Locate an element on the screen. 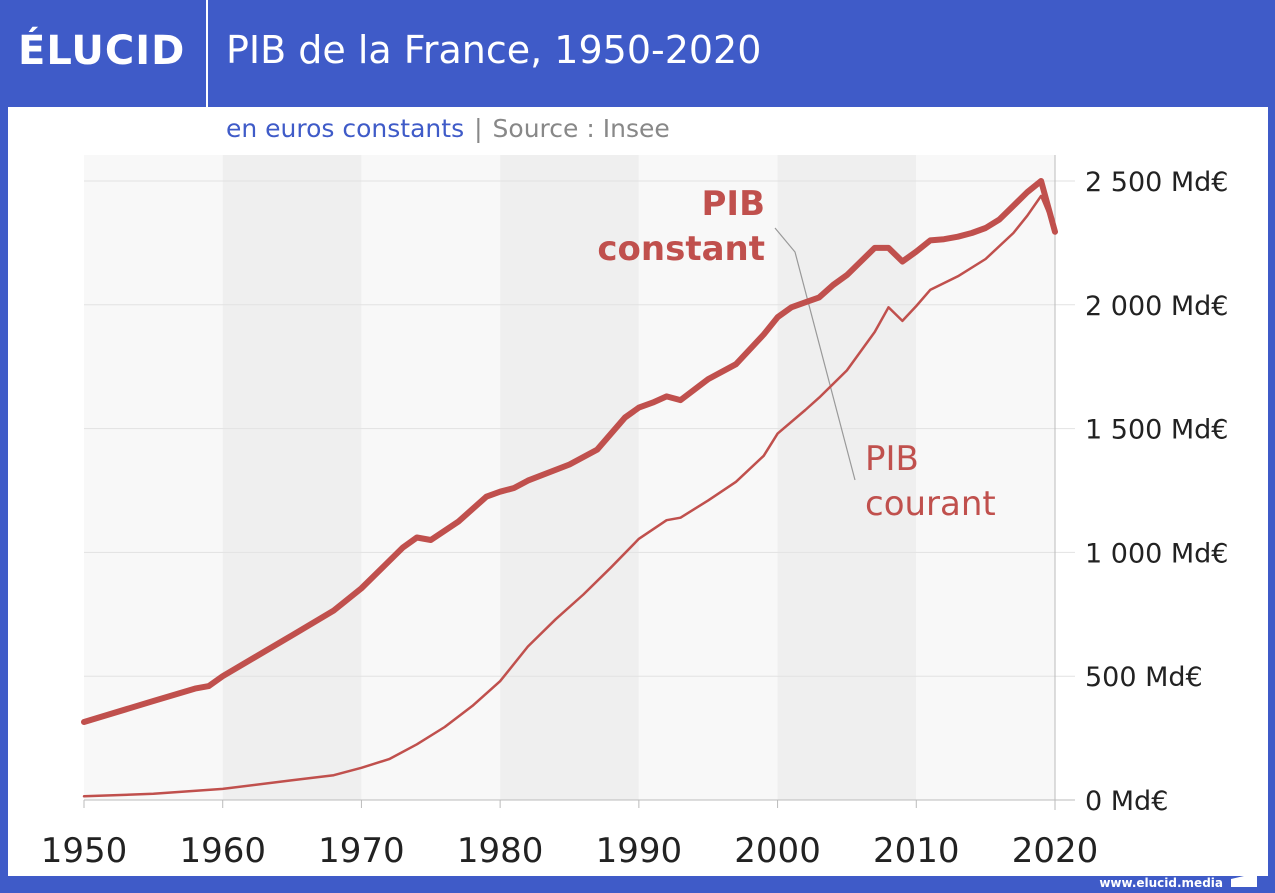 Image resolution: width=1275 pixels, height=893 pixels. x-tick-label: 2000 is located at coordinates (777, 851).